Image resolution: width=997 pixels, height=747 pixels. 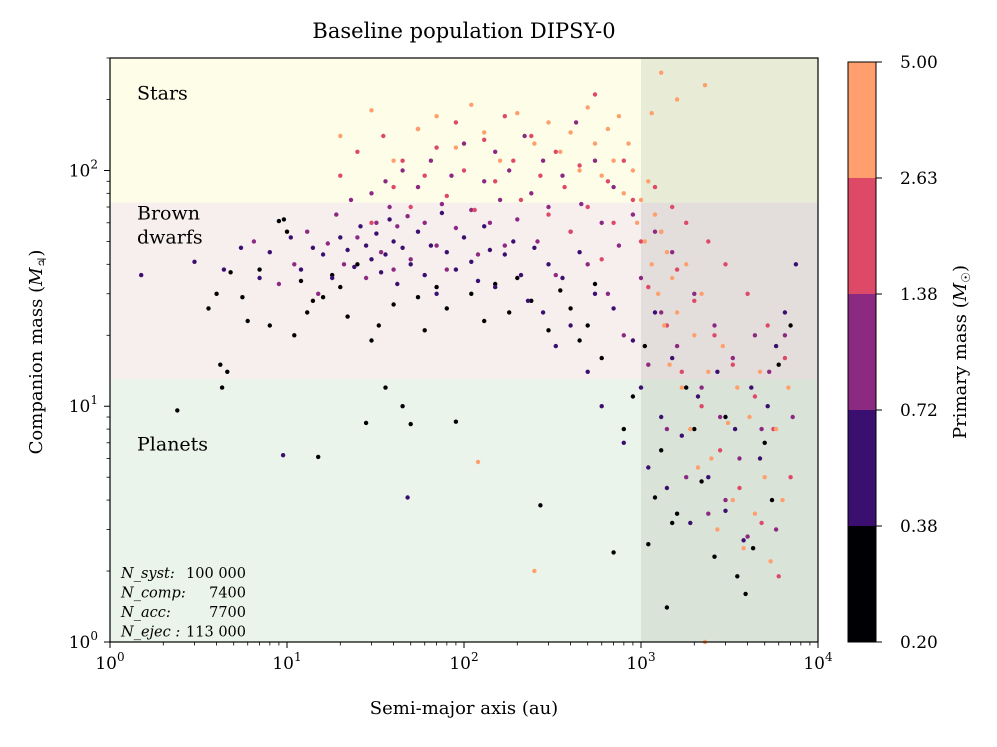 What do you see at coordinates (919, 643) in the screenshot?
I see `colorbar-tick-label: 0.20` at bounding box center [919, 643].